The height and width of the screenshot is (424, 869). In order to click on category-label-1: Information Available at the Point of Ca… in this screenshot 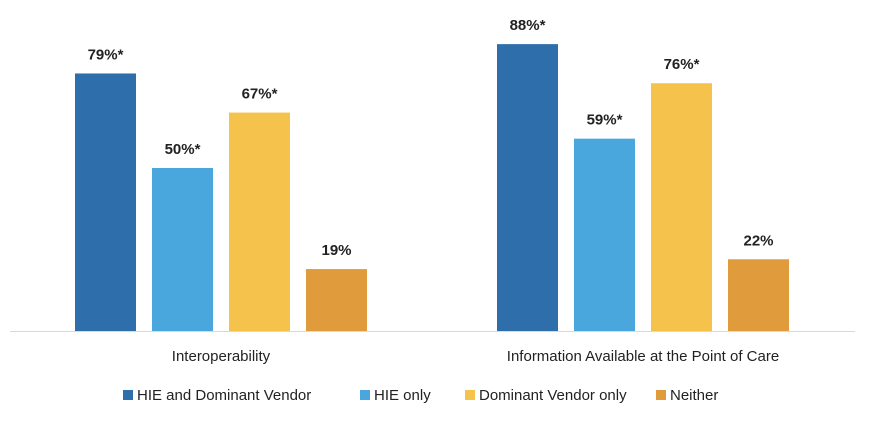, I will do `click(643, 356)`.